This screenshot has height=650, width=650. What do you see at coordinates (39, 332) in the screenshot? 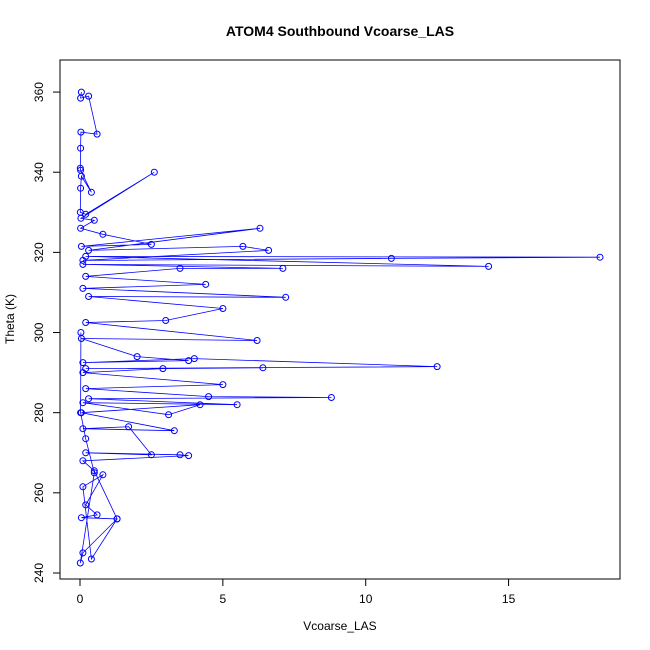
I see `y-tick-label: 300` at bounding box center [39, 332].